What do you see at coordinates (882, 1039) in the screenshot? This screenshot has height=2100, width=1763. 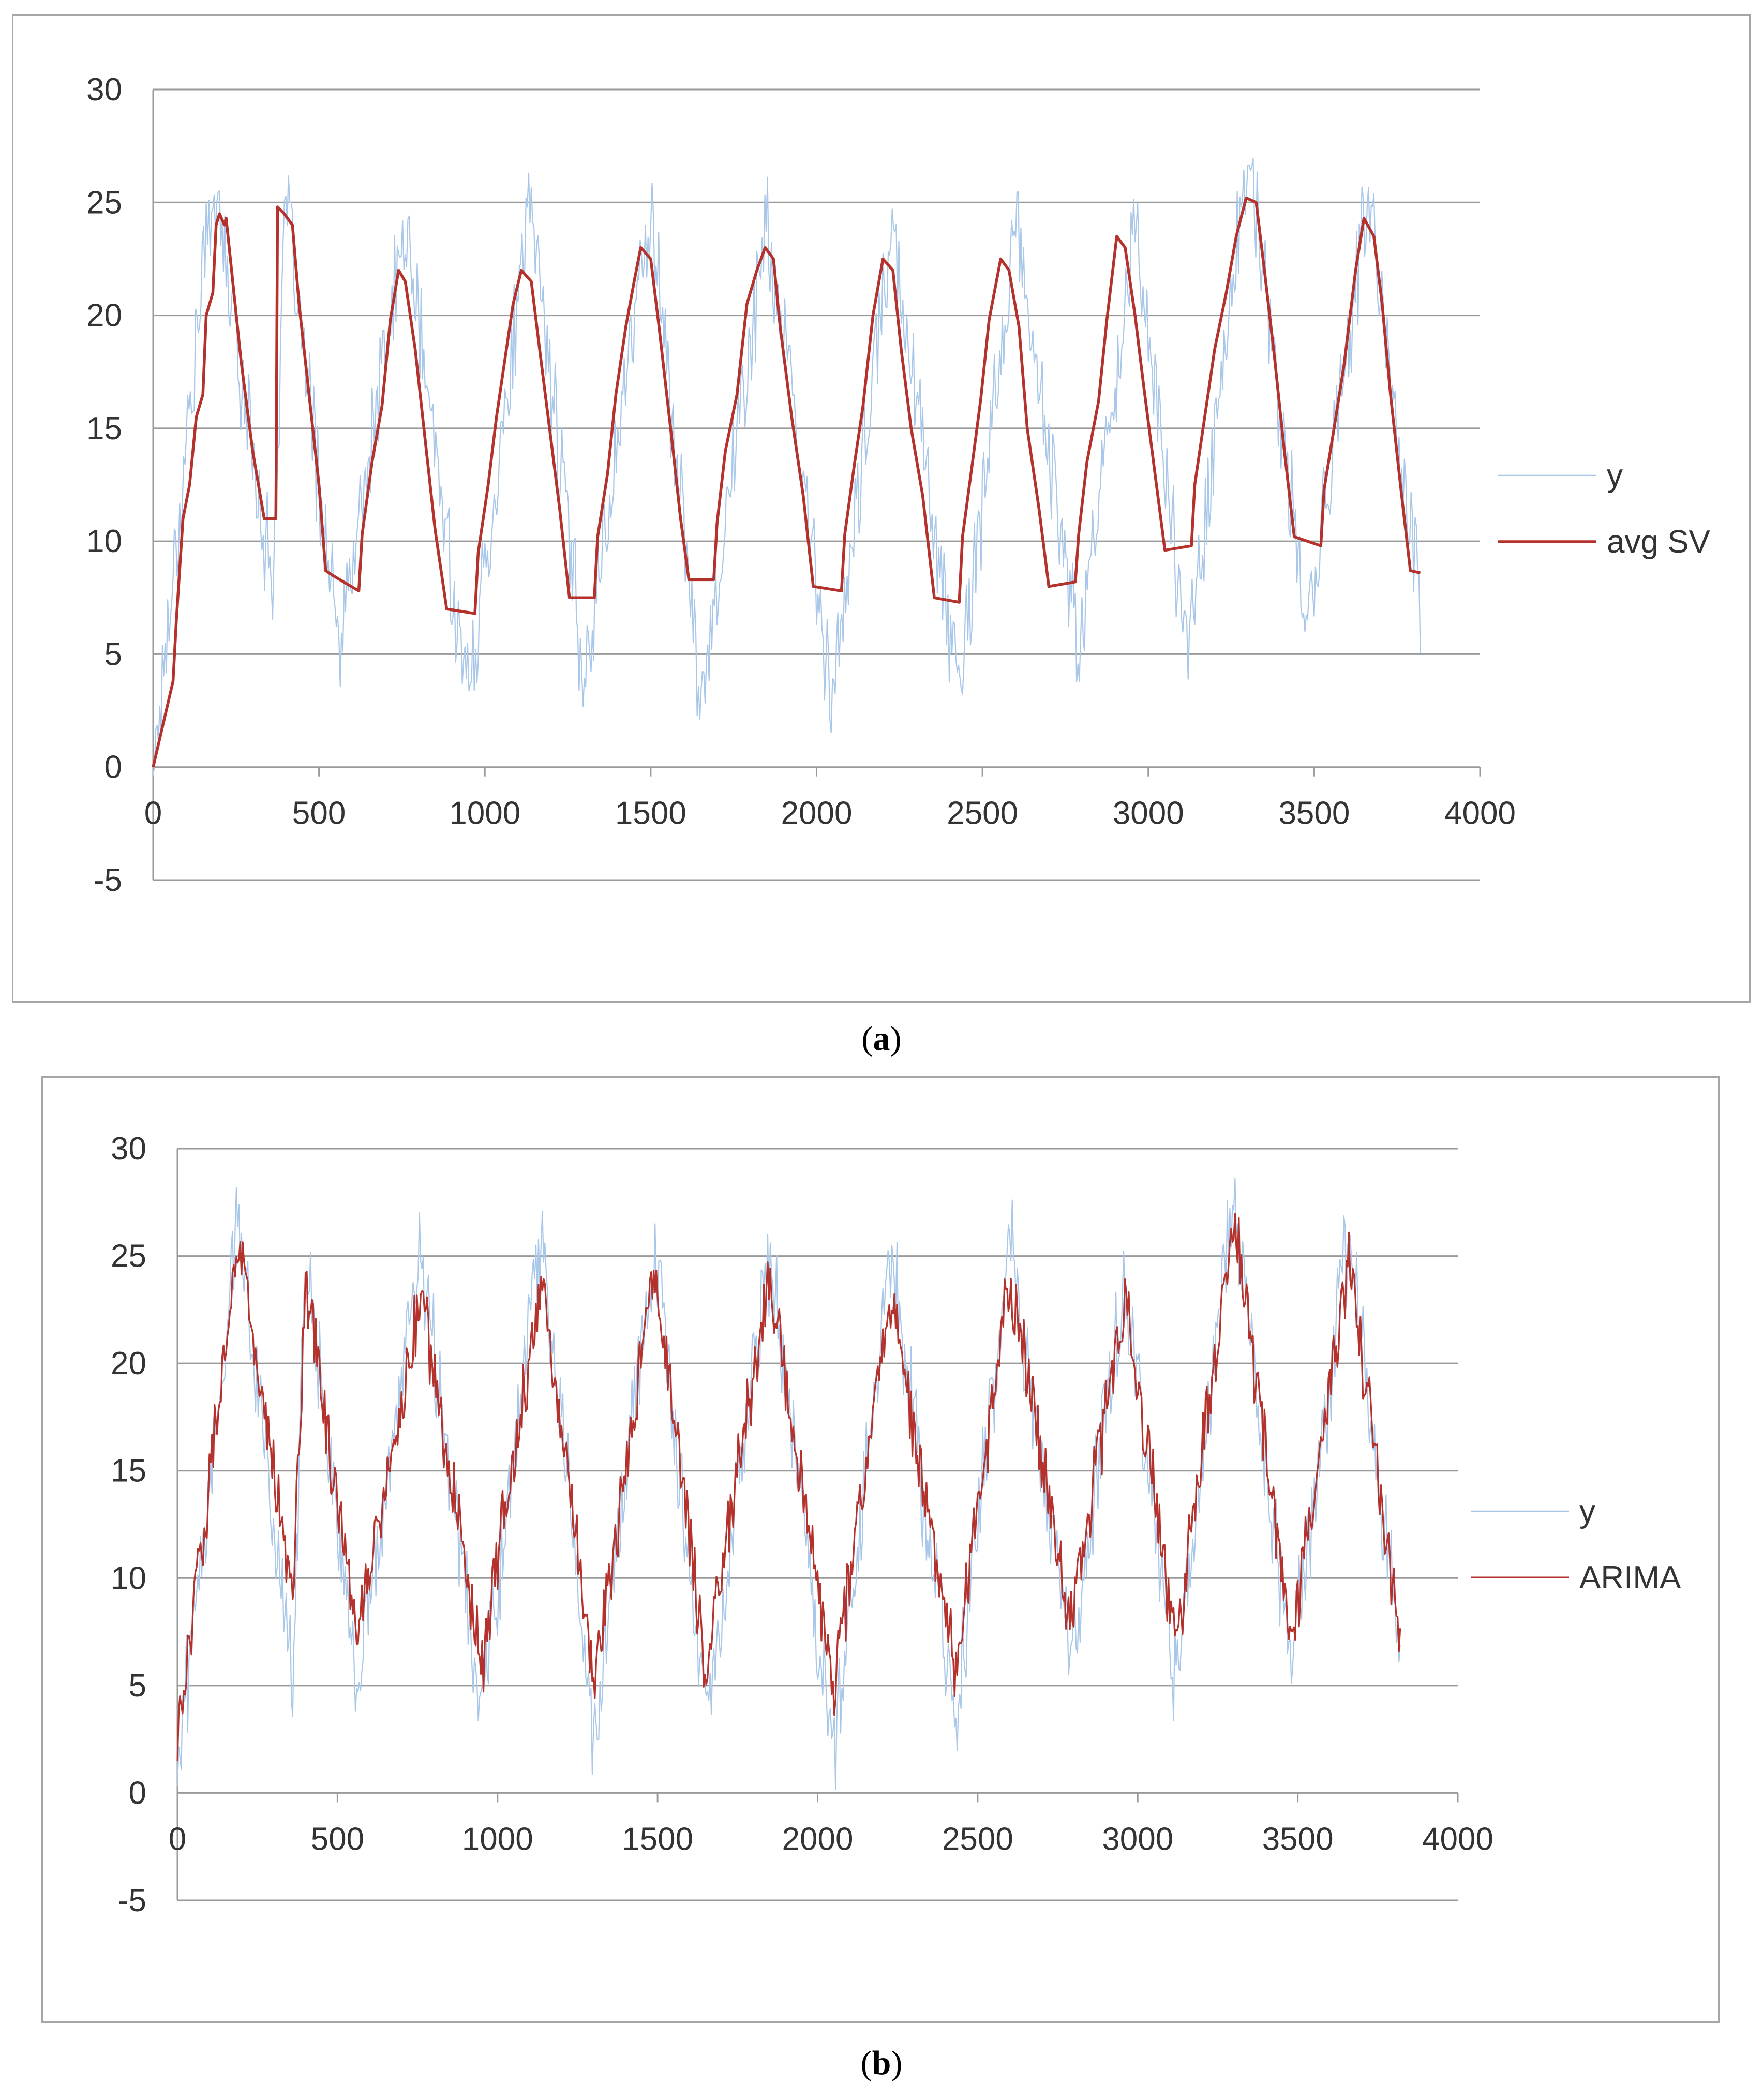 I see `caption-a: (a)` at bounding box center [882, 1039].